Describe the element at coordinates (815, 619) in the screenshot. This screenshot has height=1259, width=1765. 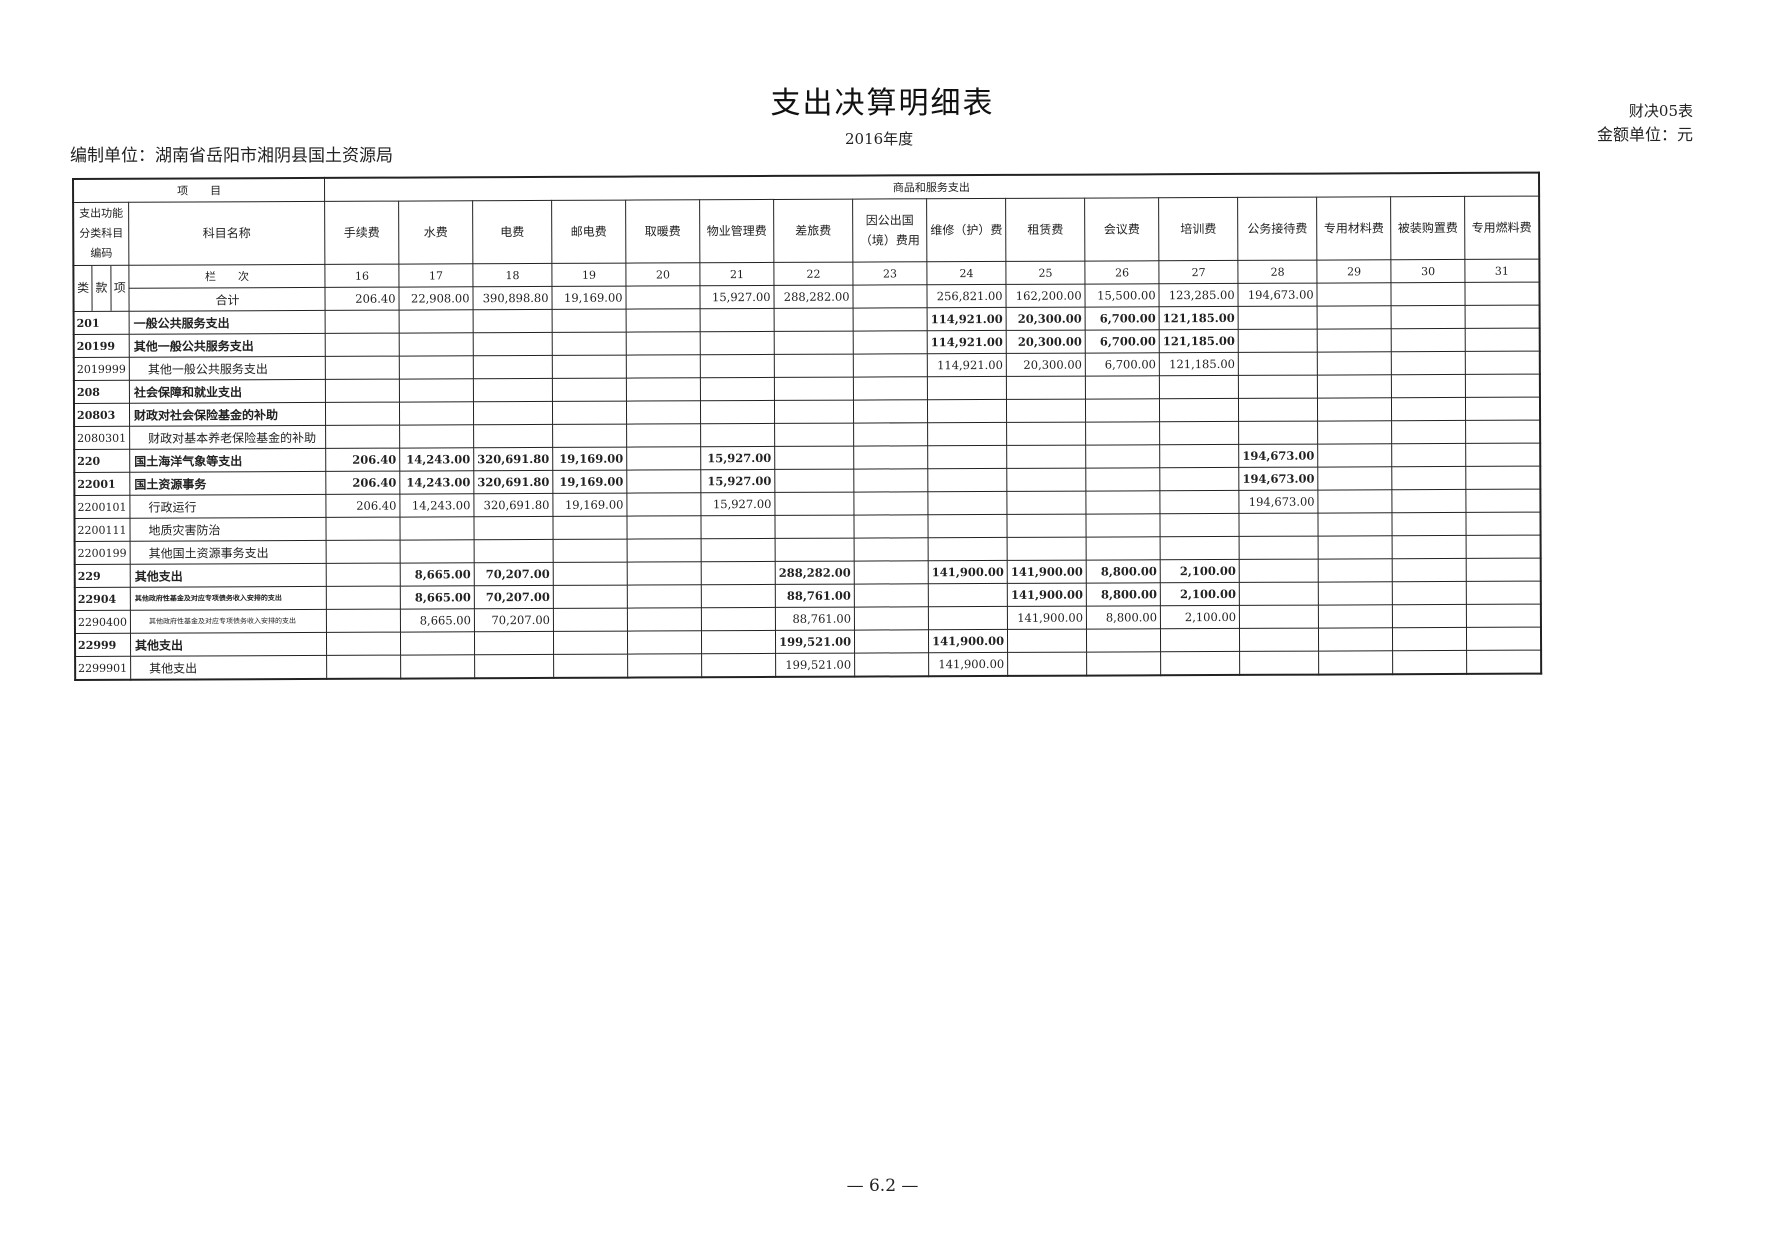
I see `value-cell: 88,761.00` at that location.